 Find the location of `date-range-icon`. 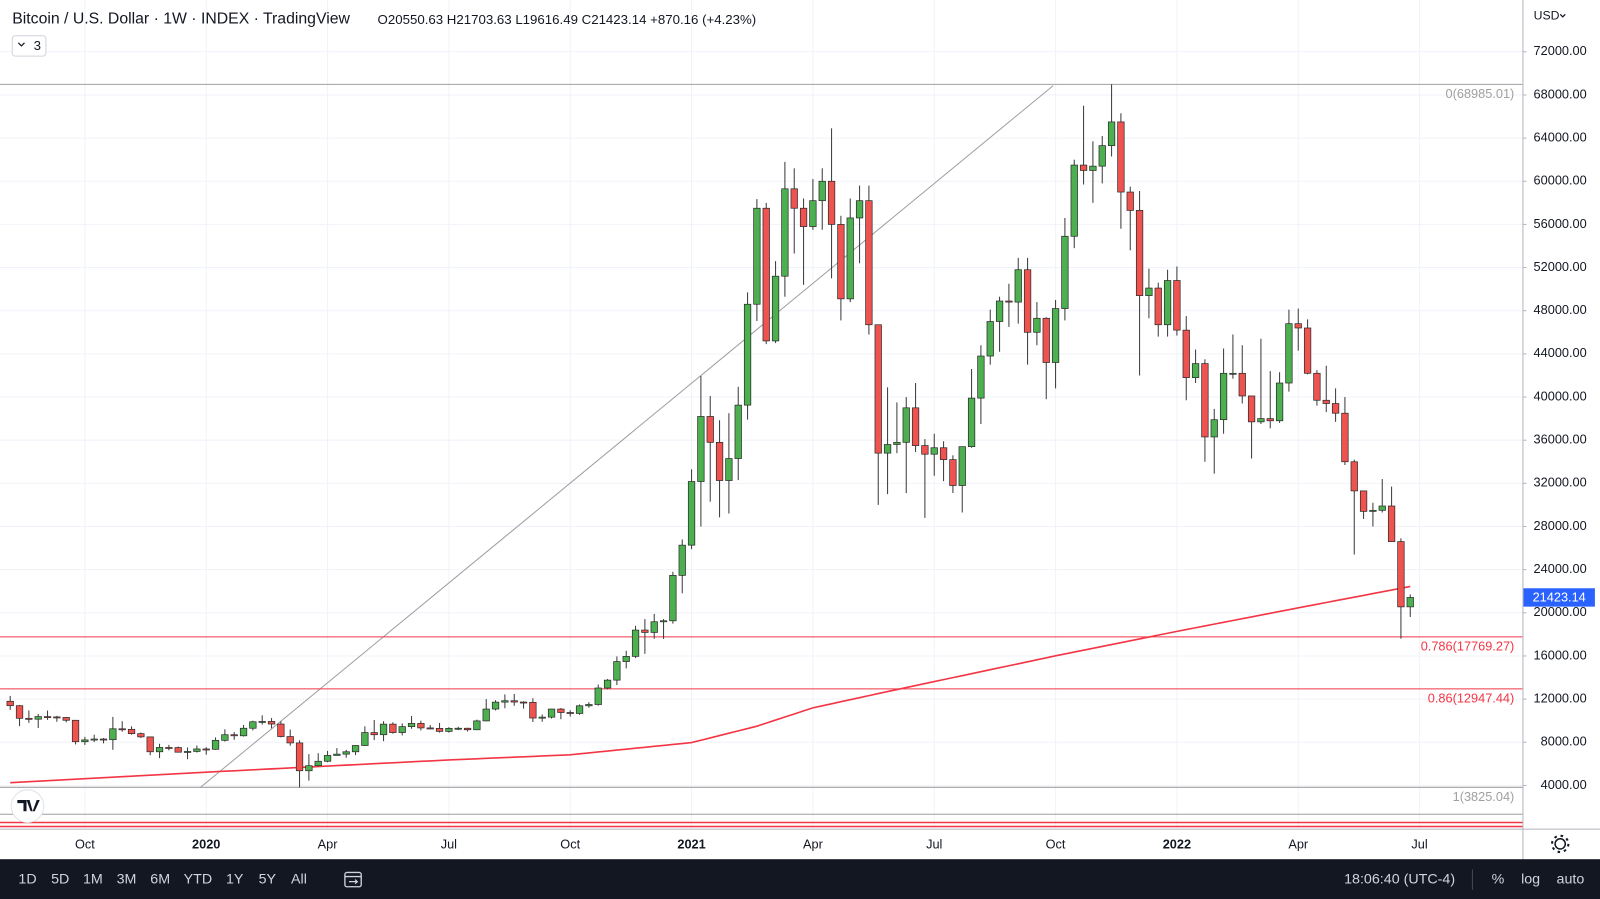

date-range-icon is located at coordinates (353, 879).